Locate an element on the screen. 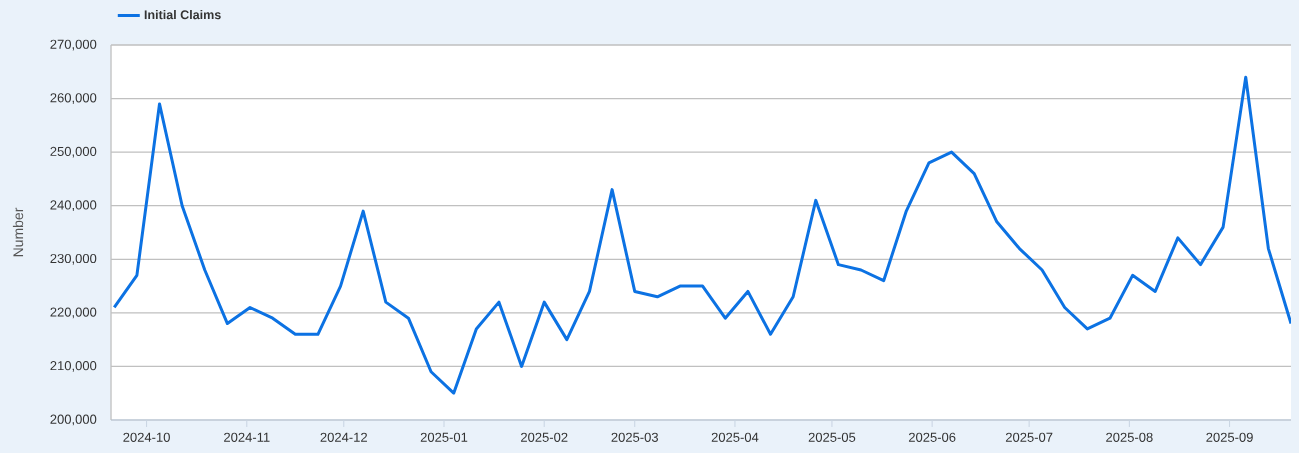 This screenshot has height=453, width=1299. y-tick-label: 250,000 is located at coordinates (73, 152).